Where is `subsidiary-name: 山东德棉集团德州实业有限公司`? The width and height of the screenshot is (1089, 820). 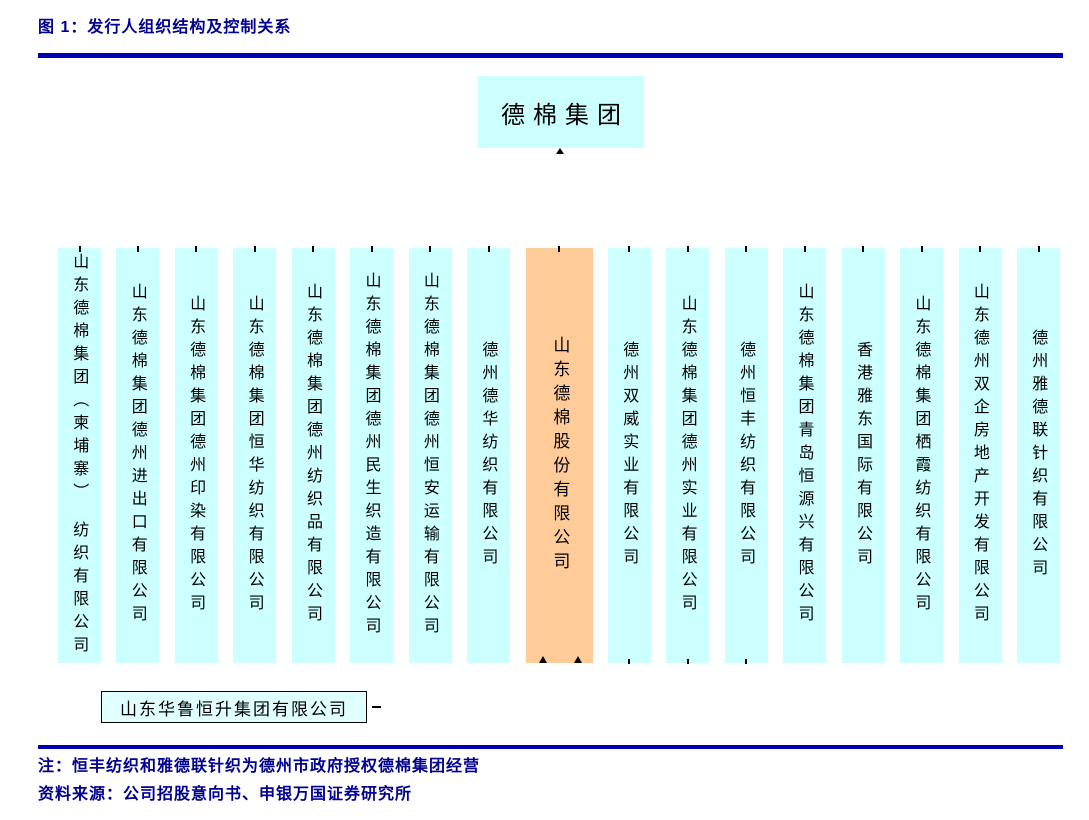
subsidiary-name: 山东德棉集团德州实业有限公司 is located at coordinates (688, 455).